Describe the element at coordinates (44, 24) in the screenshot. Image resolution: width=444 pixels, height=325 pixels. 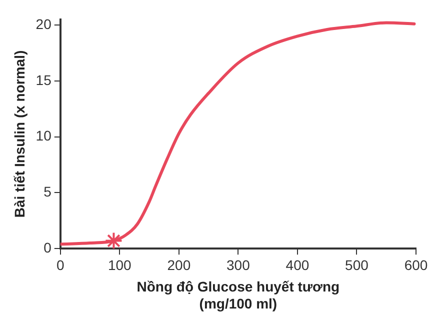
I see `y-tick-label: 20` at that location.